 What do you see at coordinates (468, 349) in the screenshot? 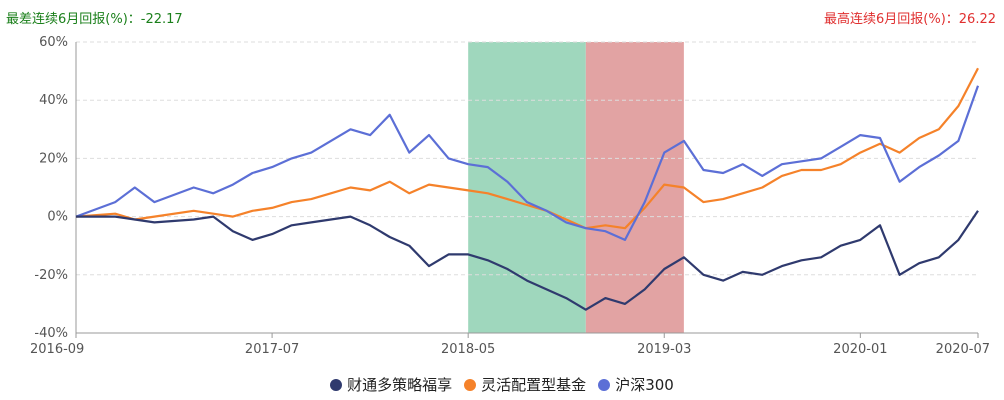
I see `x-tick-label: 2018-05` at bounding box center [468, 349].